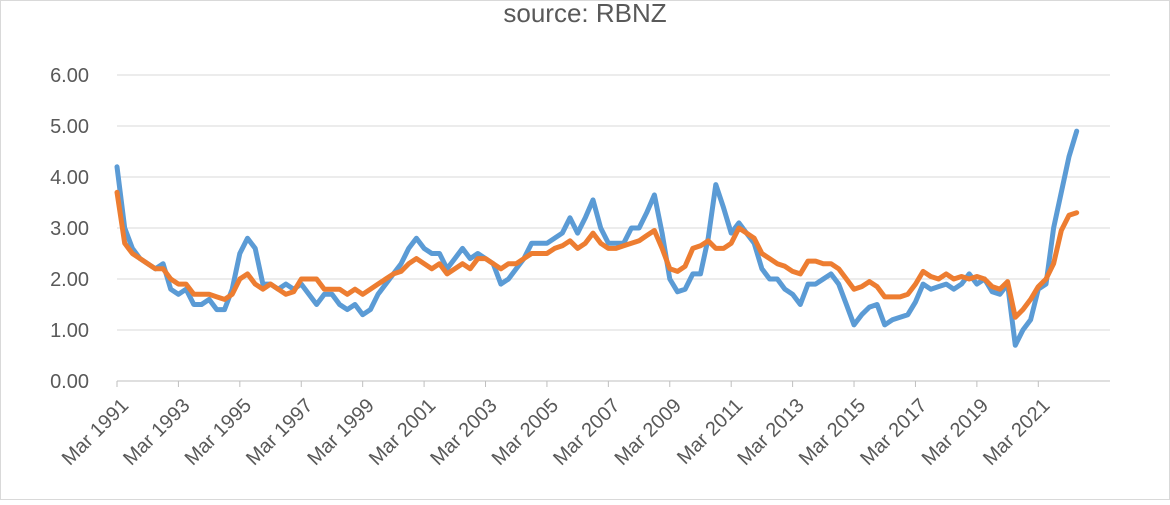  I want to click on y-tick-label: 6.00, so click(69, 76).